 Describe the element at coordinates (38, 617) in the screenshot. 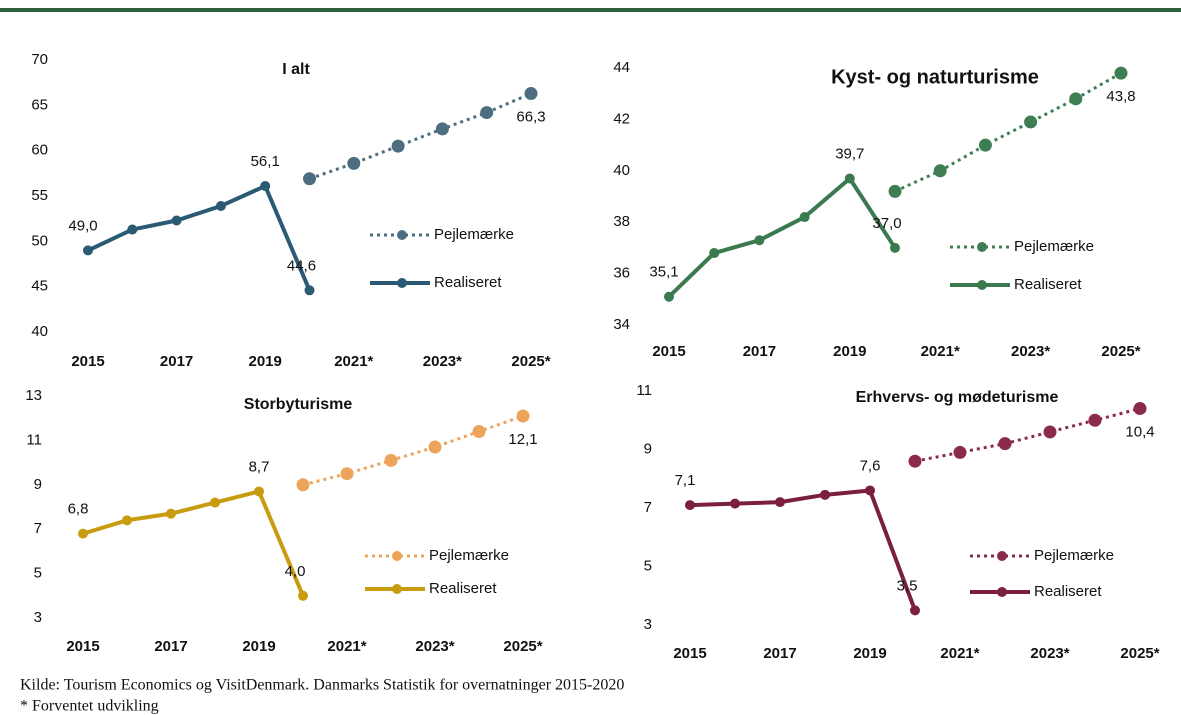

I see `y-tick-label: 3` at that location.